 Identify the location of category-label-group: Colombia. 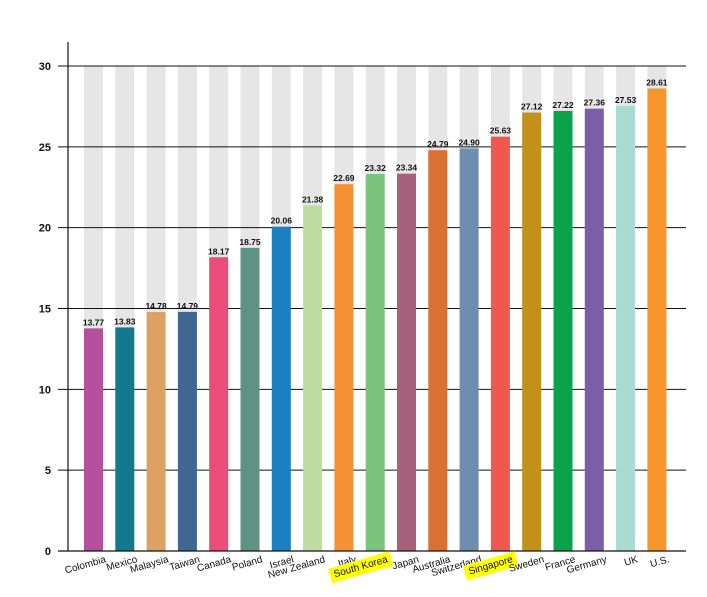
(86, 565).